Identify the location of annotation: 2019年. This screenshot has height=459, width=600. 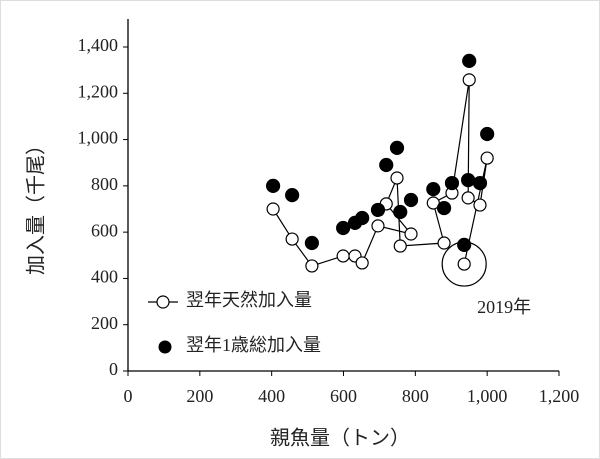
(504, 307).